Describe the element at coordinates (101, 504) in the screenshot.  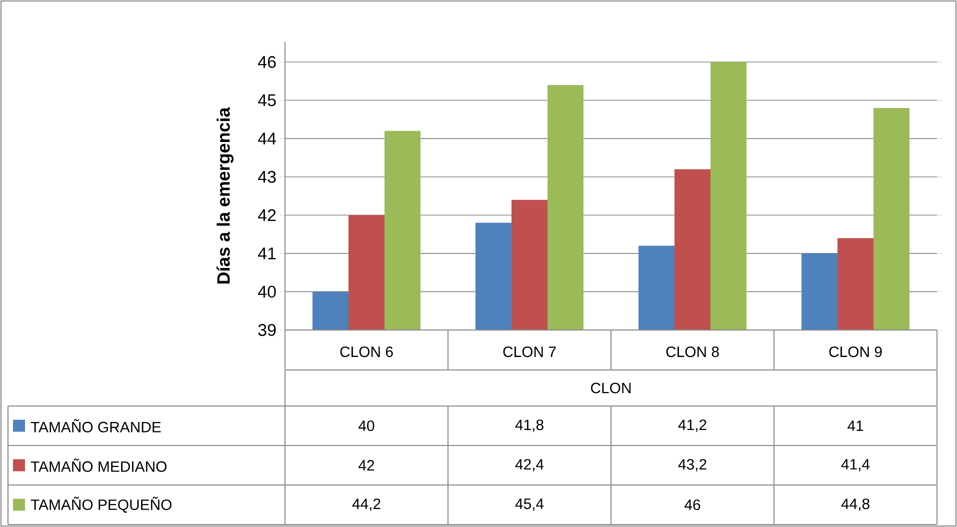
I see `legend-label: TAMAÑO PEQUEÑO` at that location.